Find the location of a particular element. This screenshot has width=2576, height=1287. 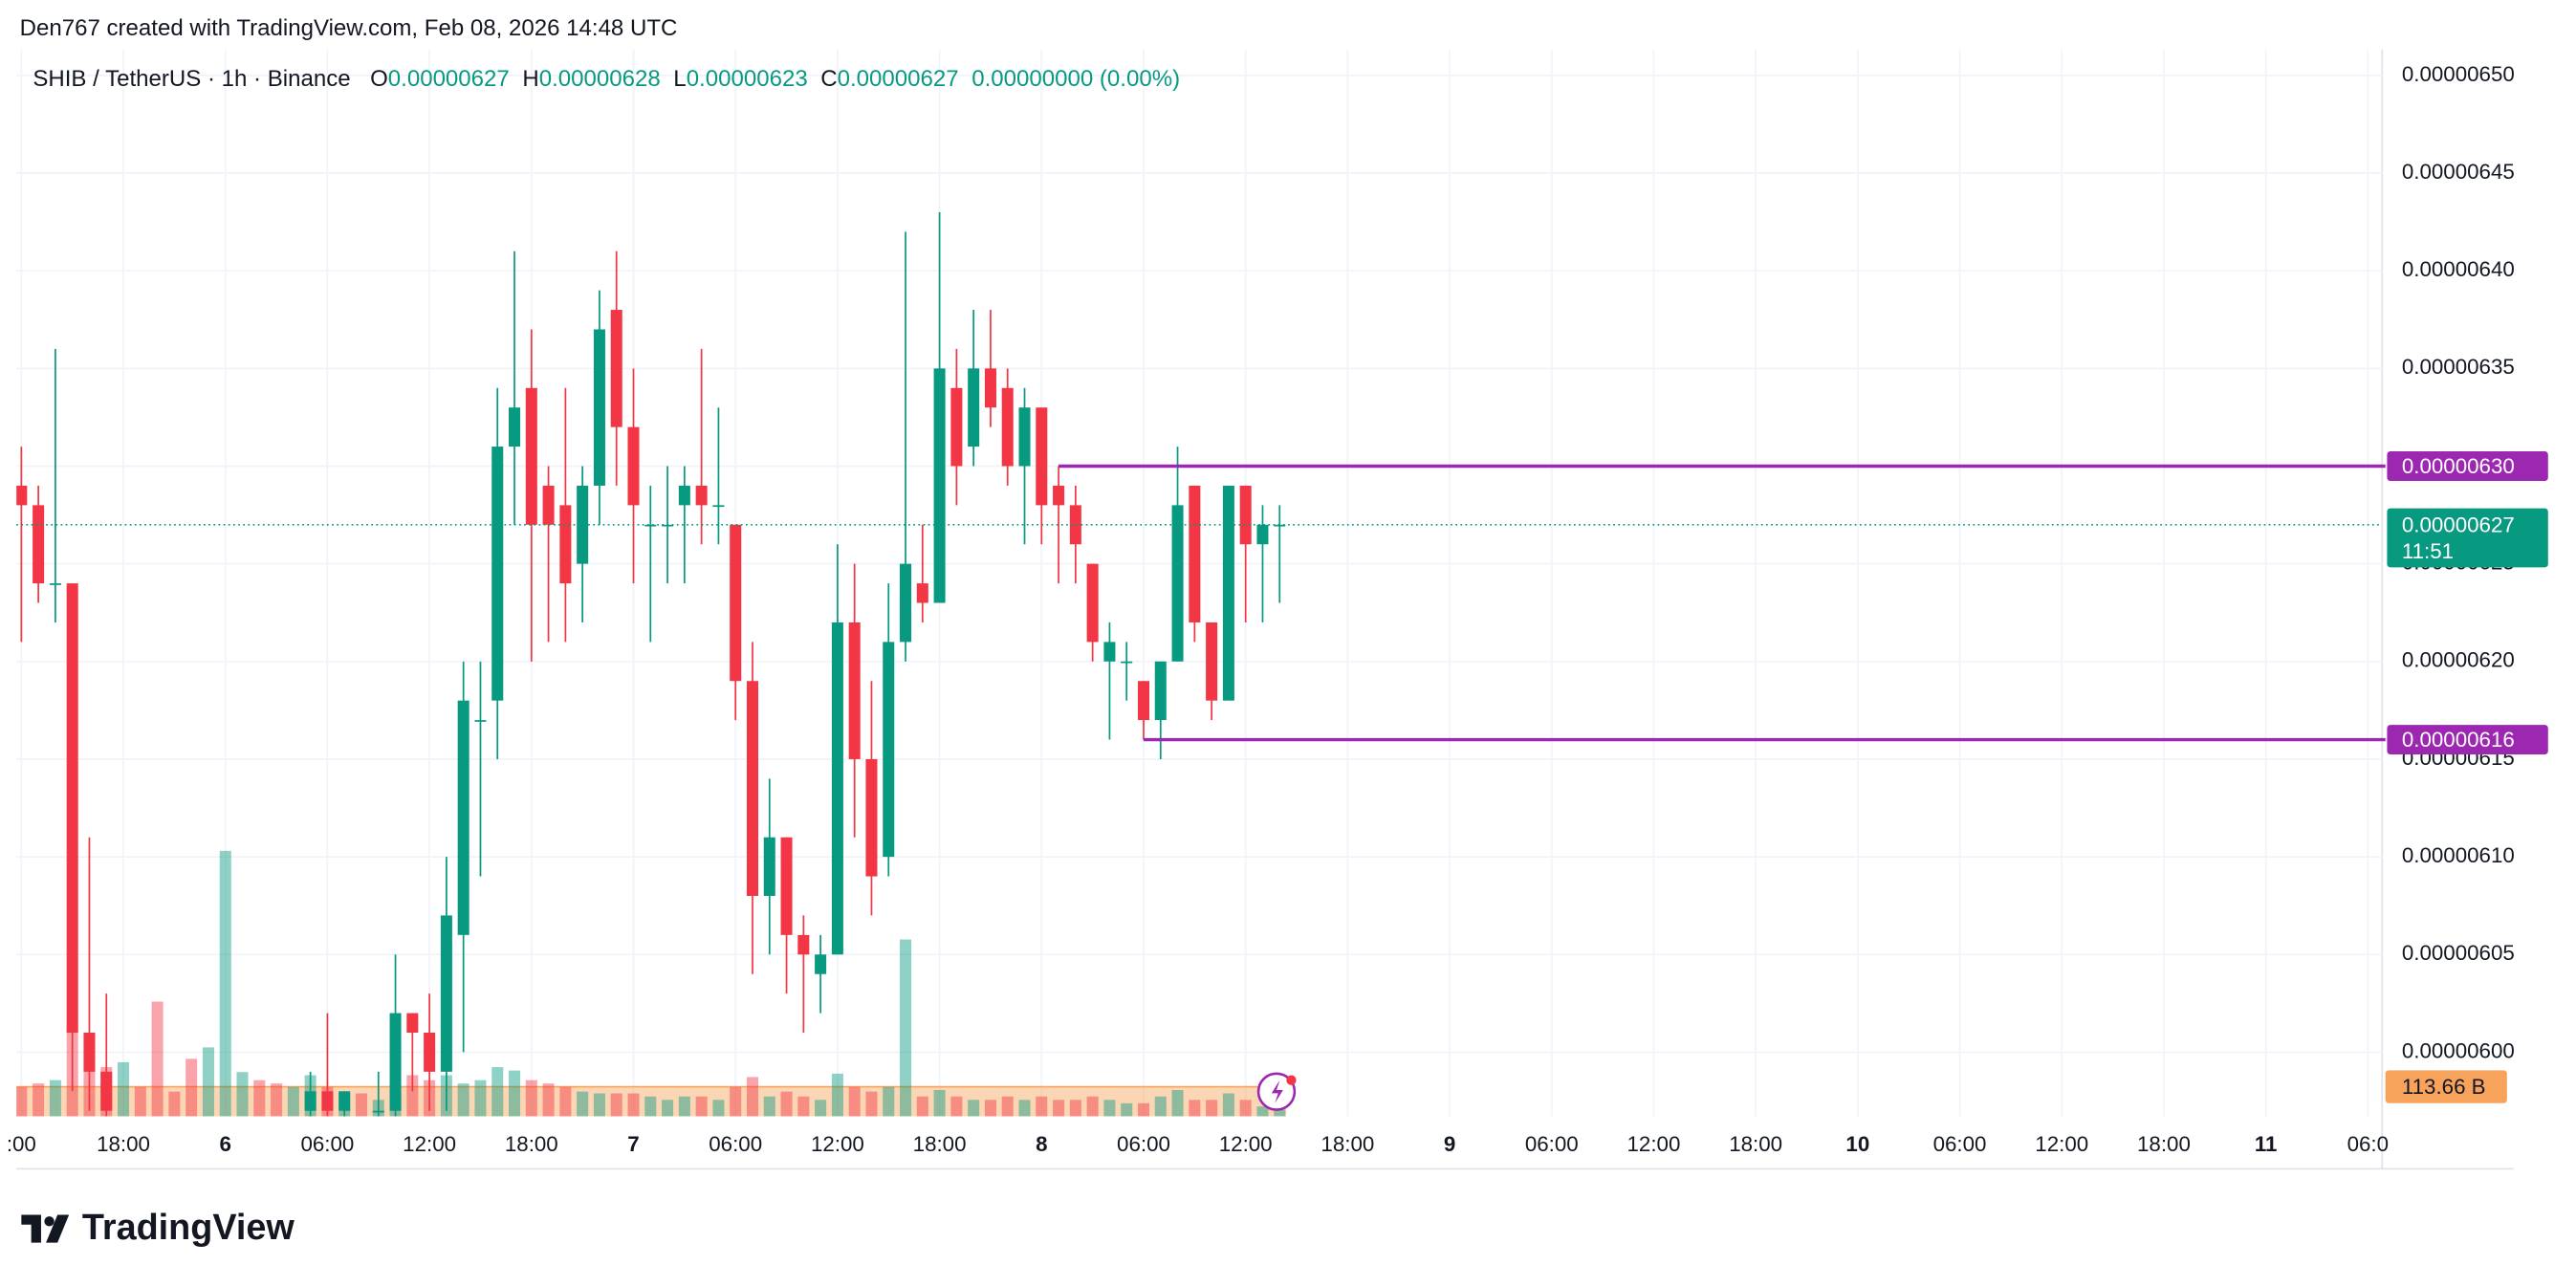

low-label: L is located at coordinates (679, 79).